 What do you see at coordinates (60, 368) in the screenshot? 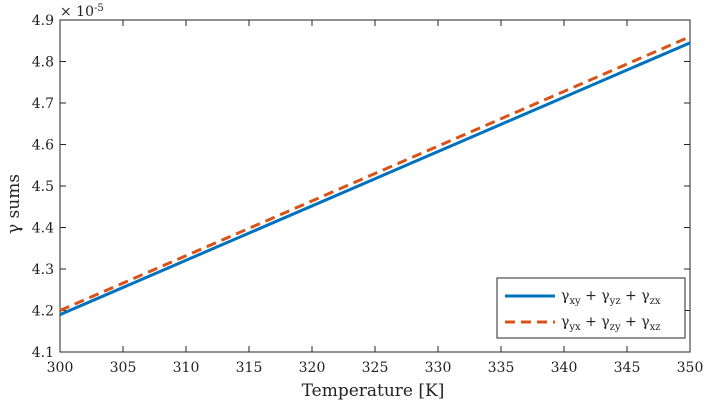
I see `x-tick-label: 300` at bounding box center [60, 368].